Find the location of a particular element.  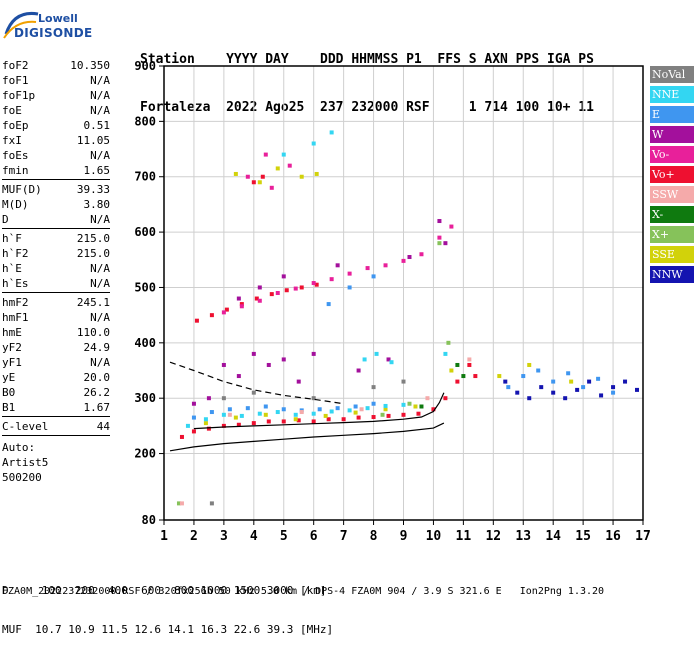

logo-swoosh-icon is located at coordinates (21, 25).